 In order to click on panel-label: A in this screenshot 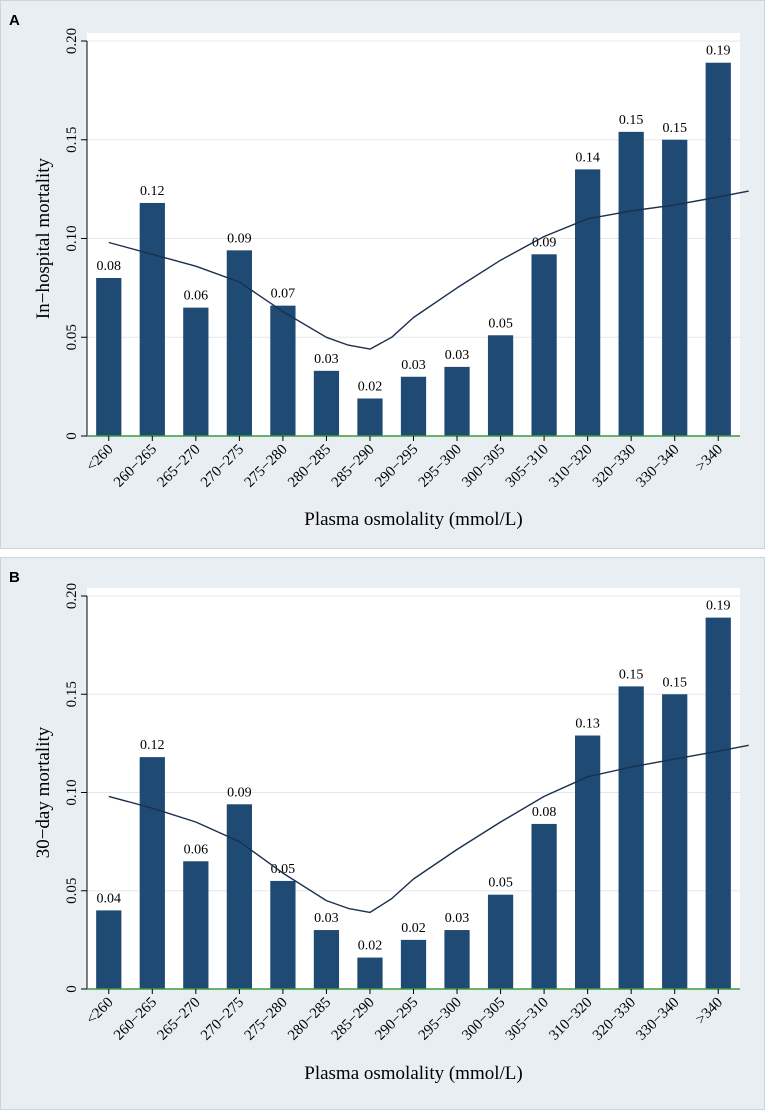, I will do `click(14, 20)`.